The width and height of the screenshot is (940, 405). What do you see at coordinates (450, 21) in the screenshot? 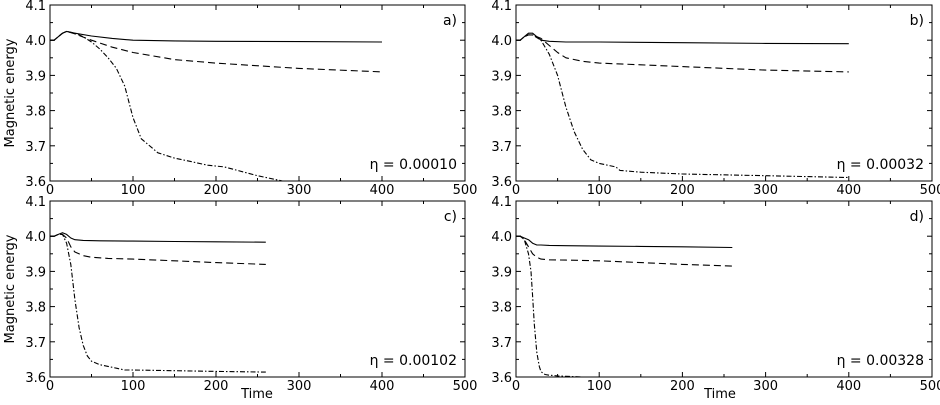
I see `panel-label: a)` at bounding box center [450, 21].